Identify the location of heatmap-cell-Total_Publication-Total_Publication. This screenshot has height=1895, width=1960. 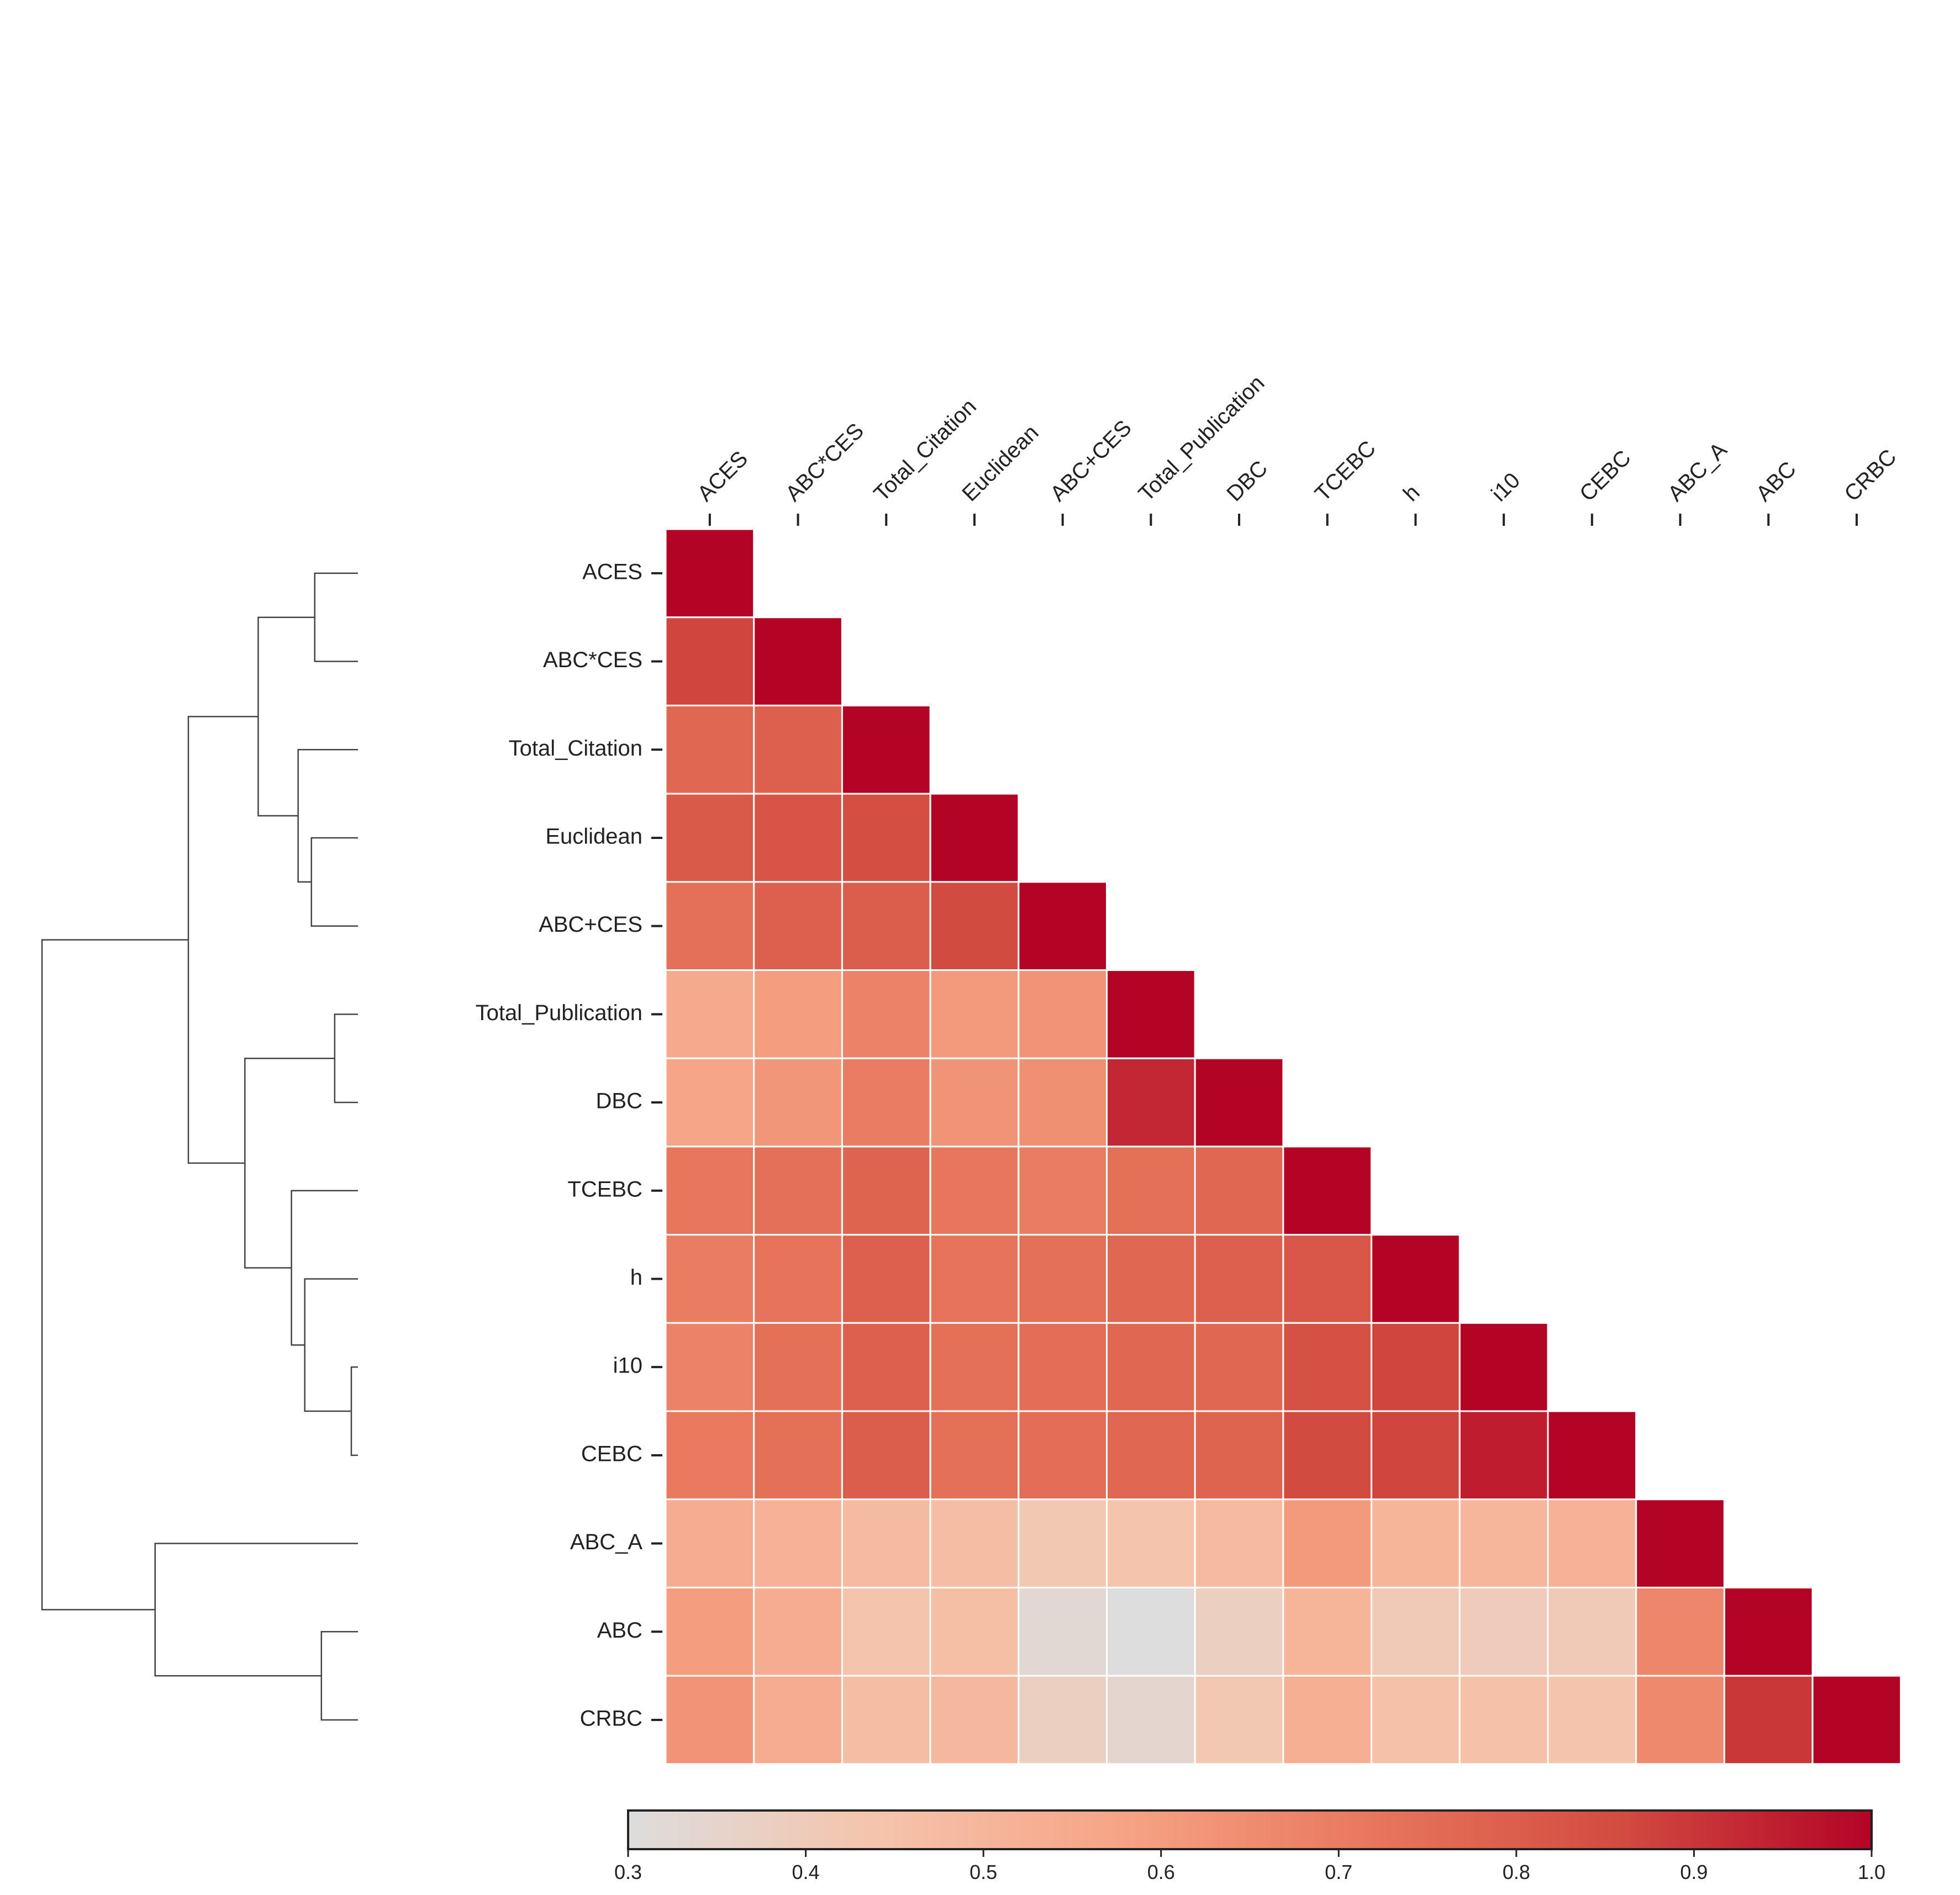
(1151, 1014).